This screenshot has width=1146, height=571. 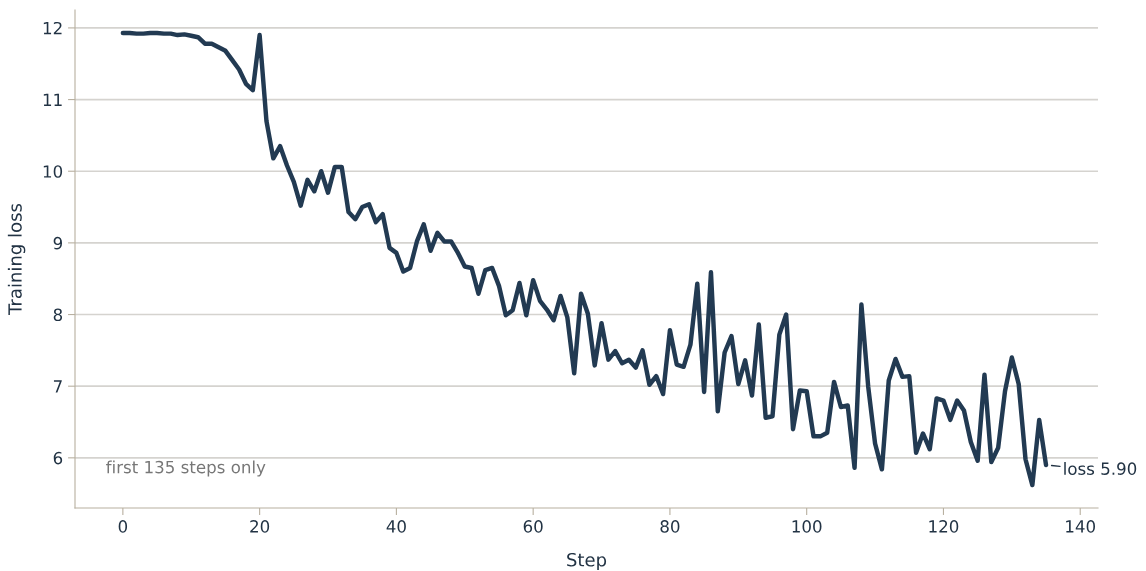 I want to click on x-tick-label: 80, so click(x=670, y=526).